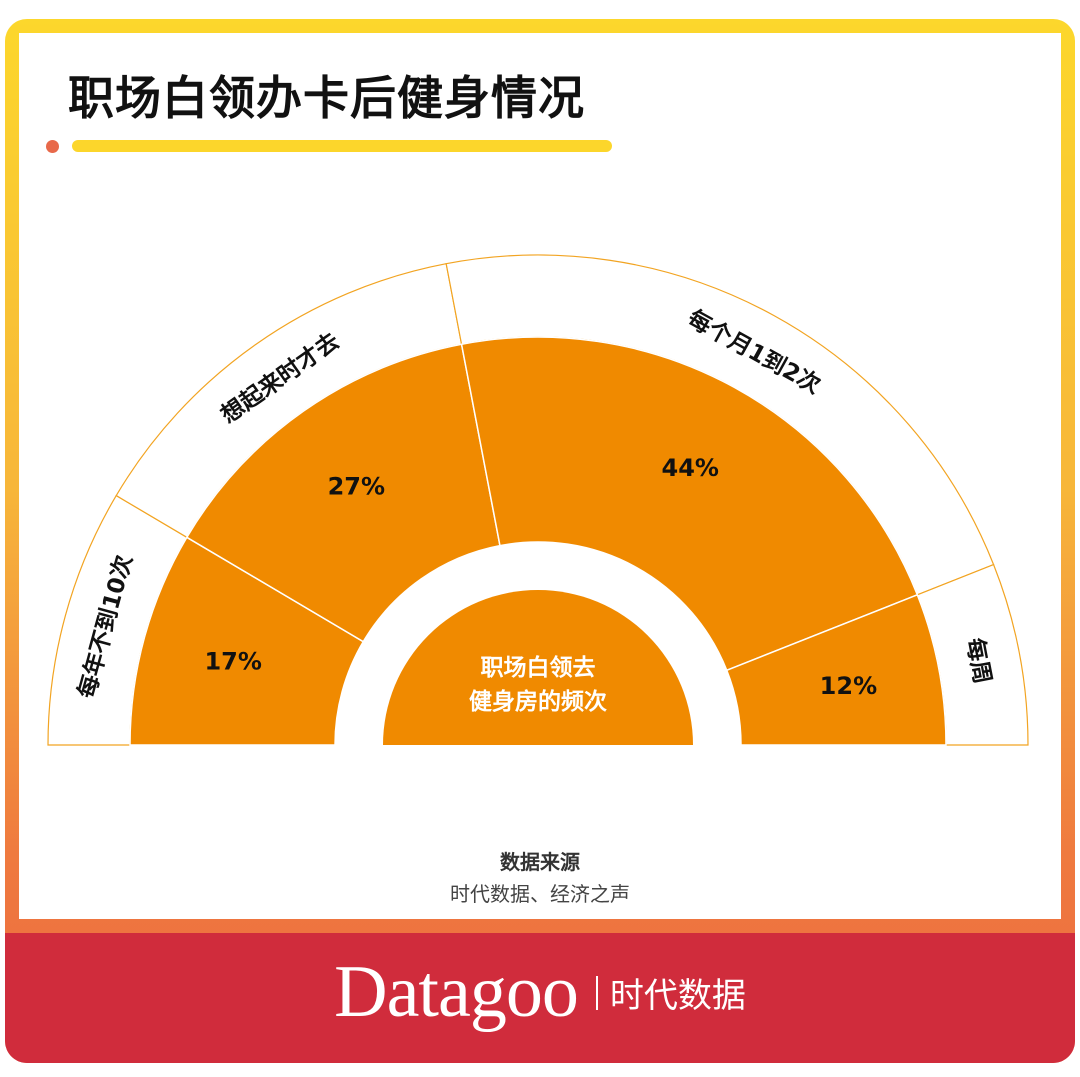 Image resolution: width=1080 pixels, height=1077 pixels. Describe the element at coordinates (677, 996) in the screenshot. I see `logo-text-cn: 时代数据` at that location.